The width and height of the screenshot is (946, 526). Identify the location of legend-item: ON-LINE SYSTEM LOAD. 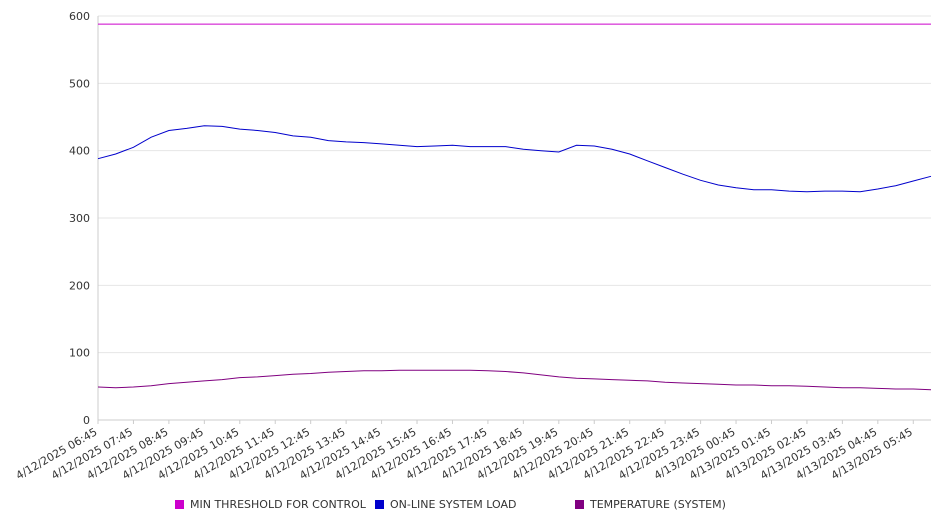
(445, 504).